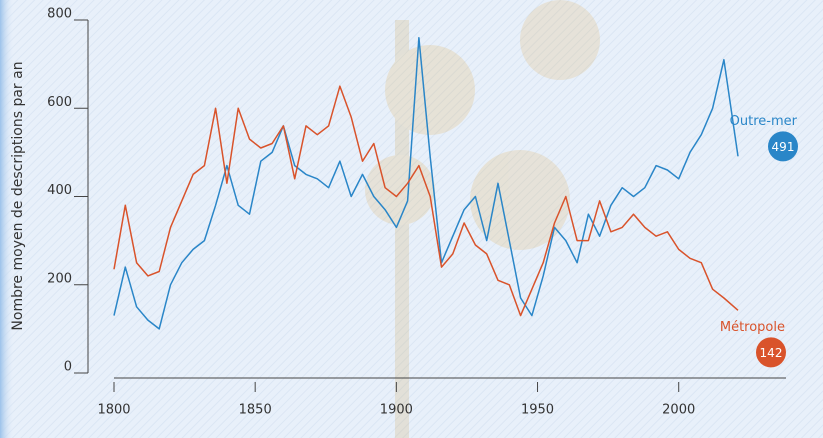 The width and height of the screenshot is (823, 438). I want to click on x-tick-label: 1900, so click(396, 410).